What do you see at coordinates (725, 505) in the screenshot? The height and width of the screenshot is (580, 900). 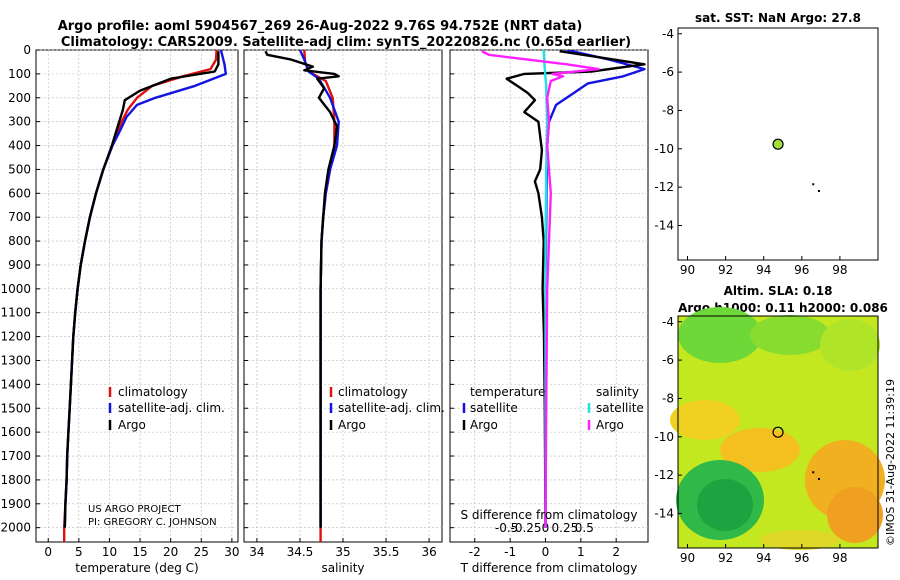 I see `sla-patch-sw-dark-green` at bounding box center [725, 505].